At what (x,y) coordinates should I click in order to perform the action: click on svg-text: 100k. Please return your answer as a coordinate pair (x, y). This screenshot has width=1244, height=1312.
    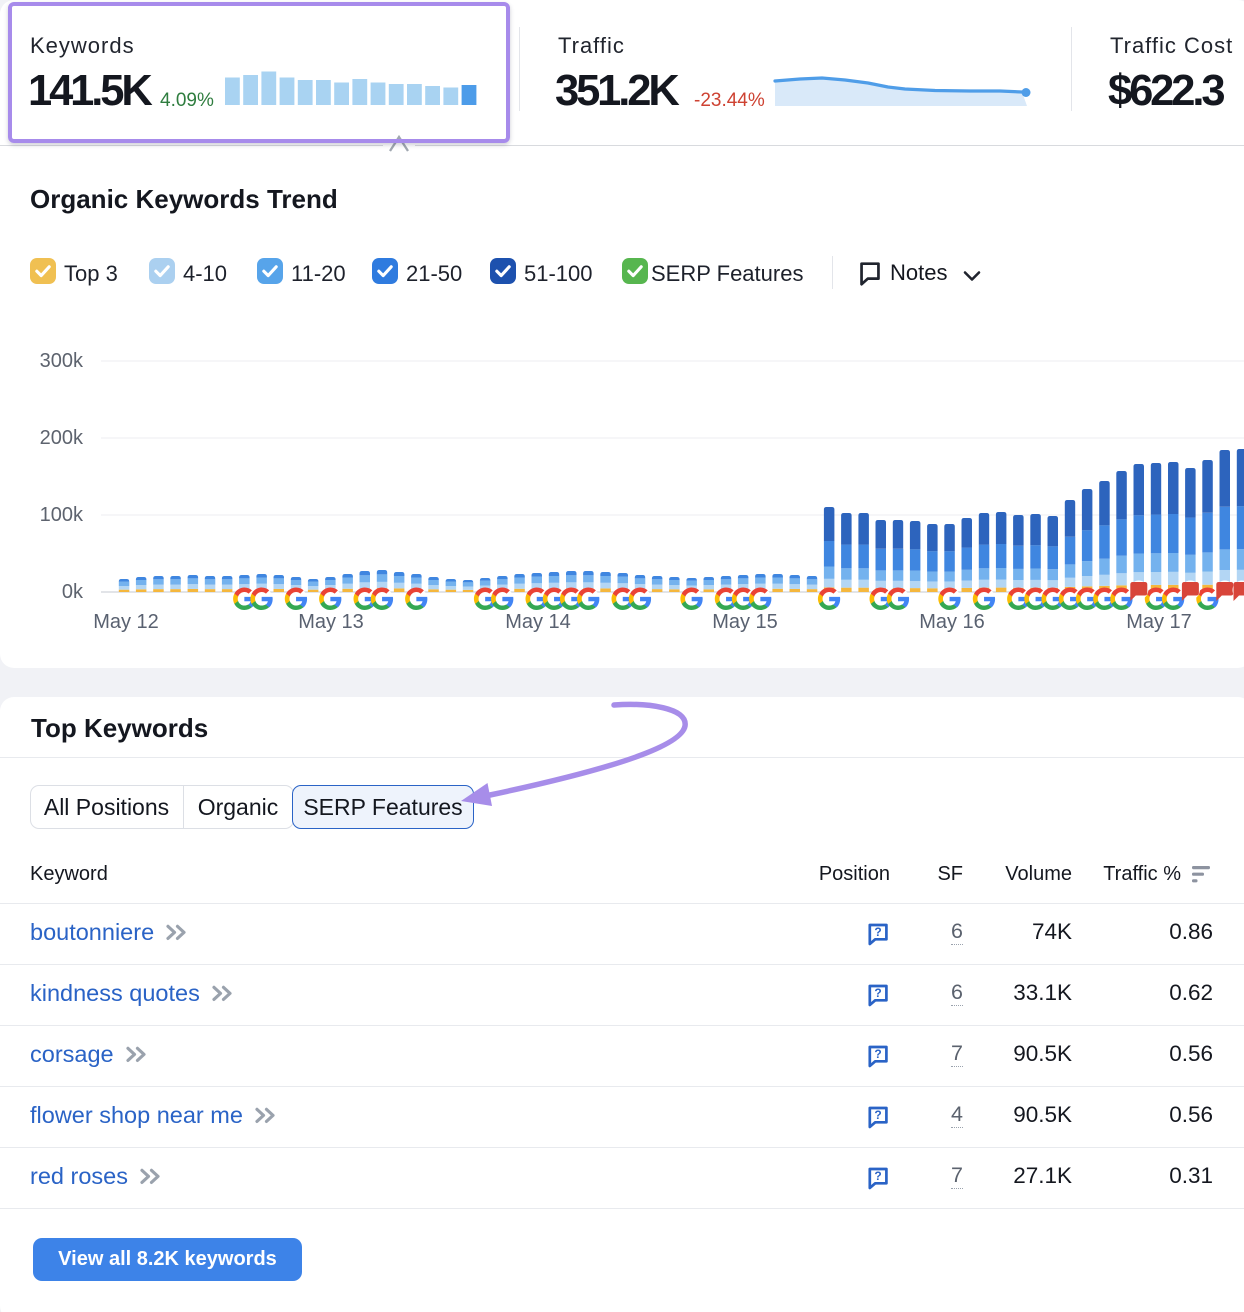
    Looking at the image, I should click on (62, 515).